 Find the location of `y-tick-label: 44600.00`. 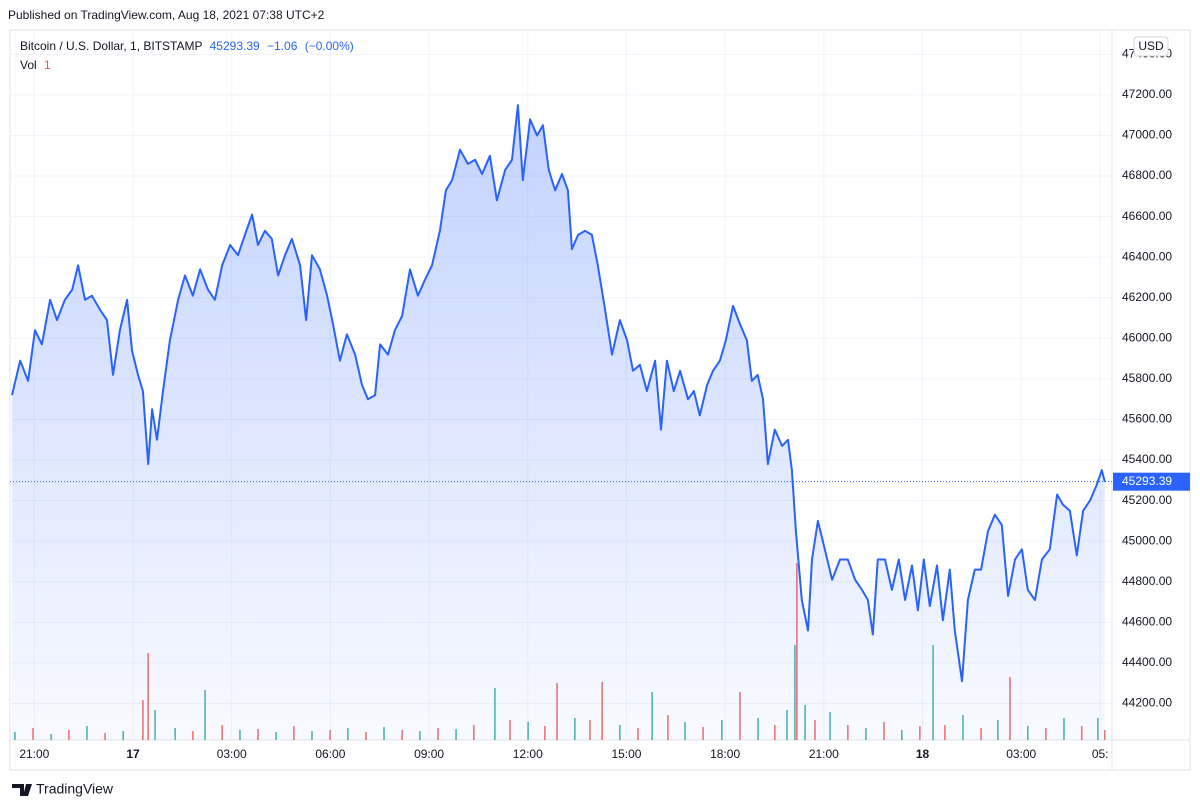

y-tick-label: 44600.00 is located at coordinates (1147, 622).